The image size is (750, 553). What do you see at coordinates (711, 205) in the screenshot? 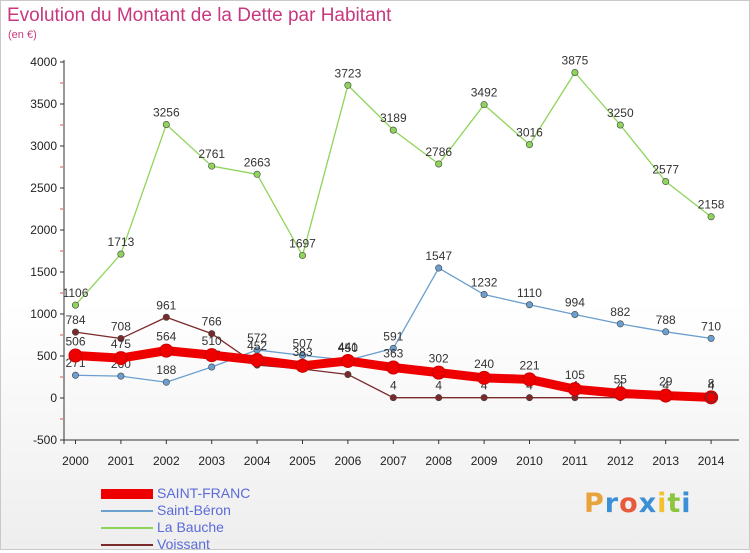
I see `data-label-la-bauche: 2158` at bounding box center [711, 205].